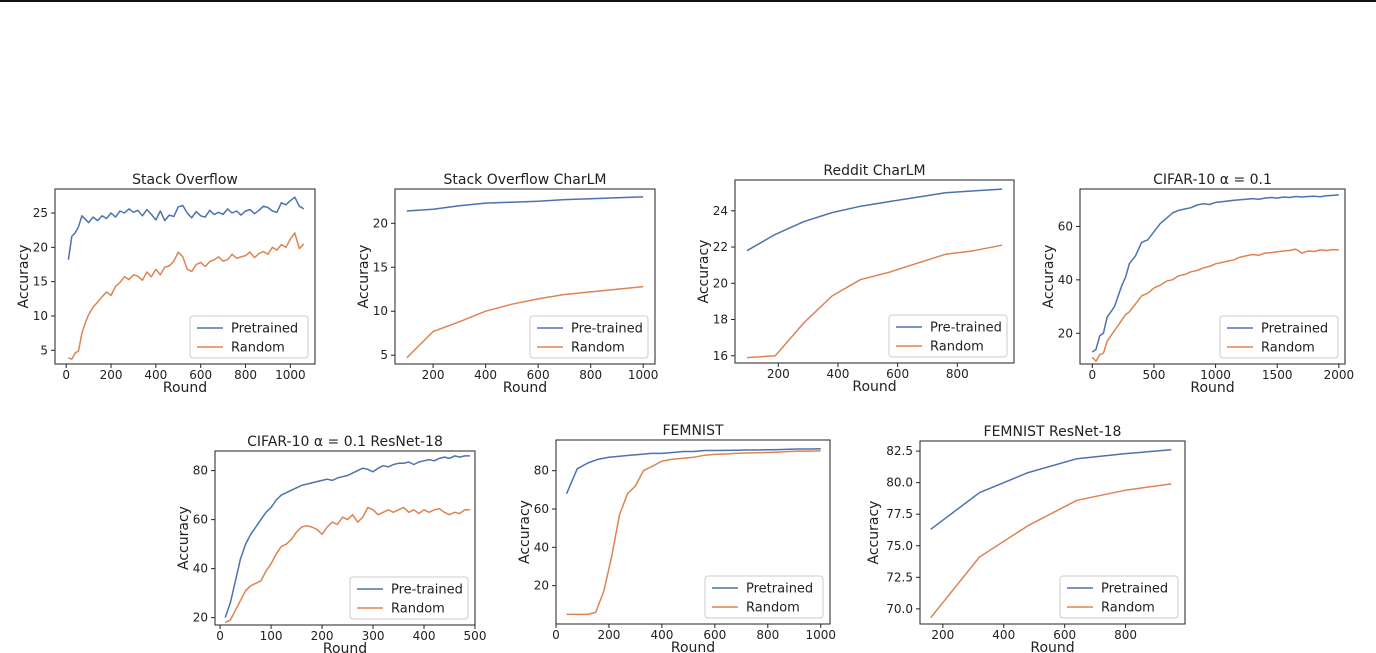  I want to click on y-tick-label: 15, so click(40, 282).